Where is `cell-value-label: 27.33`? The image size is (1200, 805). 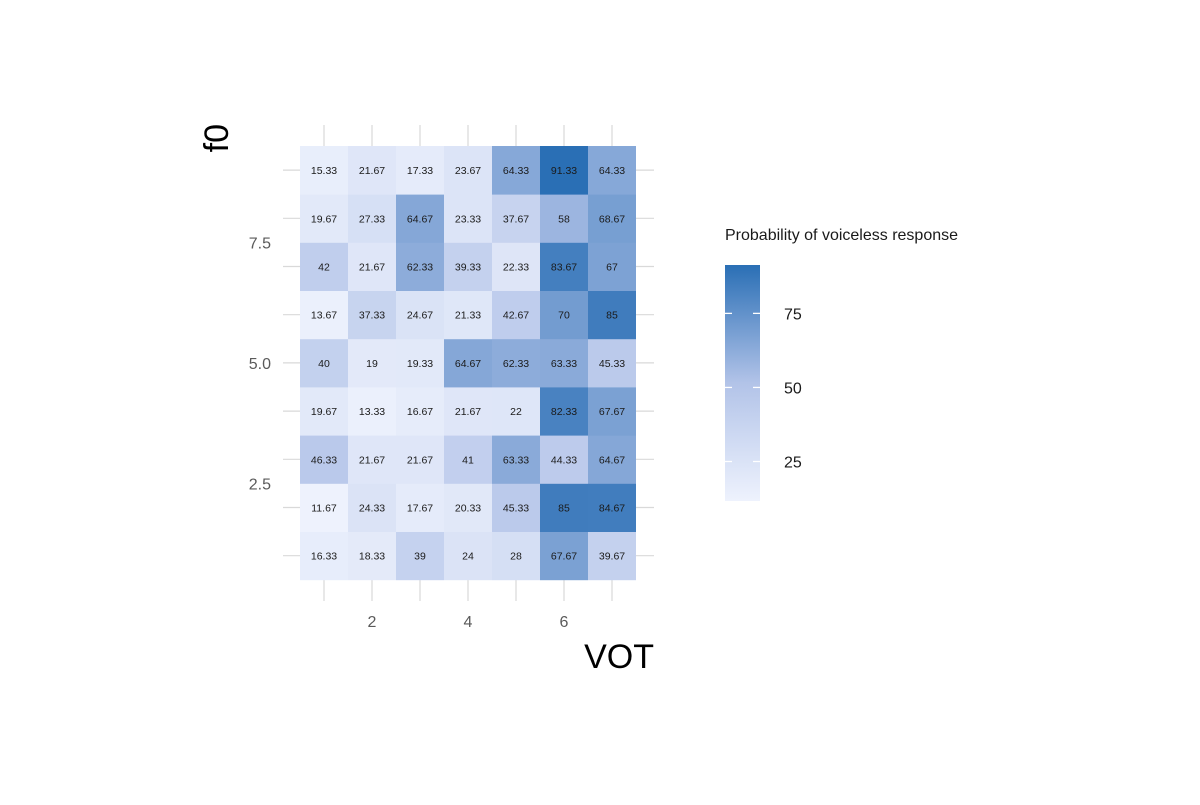 cell-value-label: 27.33 is located at coordinates (372, 219).